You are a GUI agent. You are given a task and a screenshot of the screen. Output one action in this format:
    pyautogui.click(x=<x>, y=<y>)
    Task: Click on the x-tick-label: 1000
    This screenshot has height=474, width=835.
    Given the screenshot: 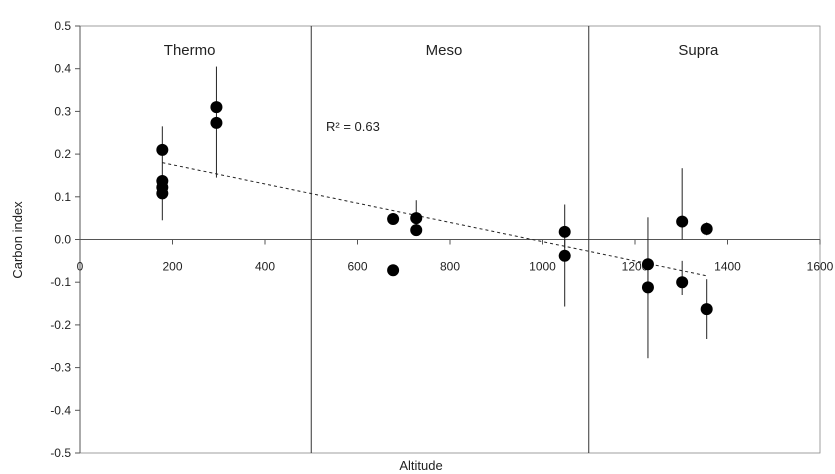 What is the action you would take?
    pyautogui.click(x=542, y=267)
    